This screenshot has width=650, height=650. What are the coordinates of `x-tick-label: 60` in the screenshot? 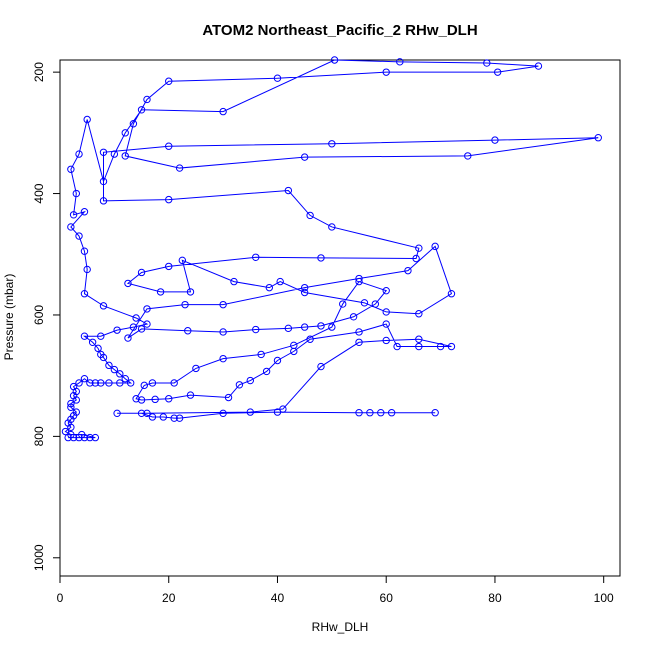 It's located at (387, 598).